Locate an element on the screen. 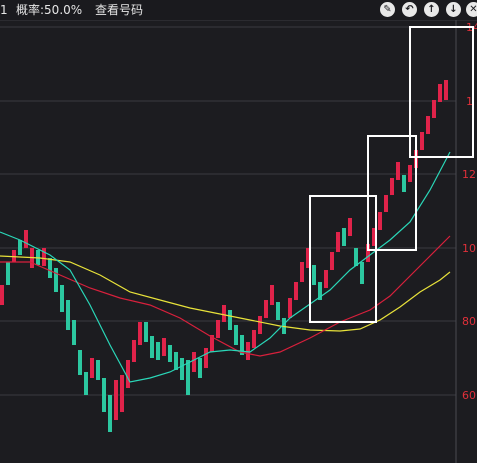 The width and height of the screenshot is (477, 463). axis-label: 60 is located at coordinates (469, 395).